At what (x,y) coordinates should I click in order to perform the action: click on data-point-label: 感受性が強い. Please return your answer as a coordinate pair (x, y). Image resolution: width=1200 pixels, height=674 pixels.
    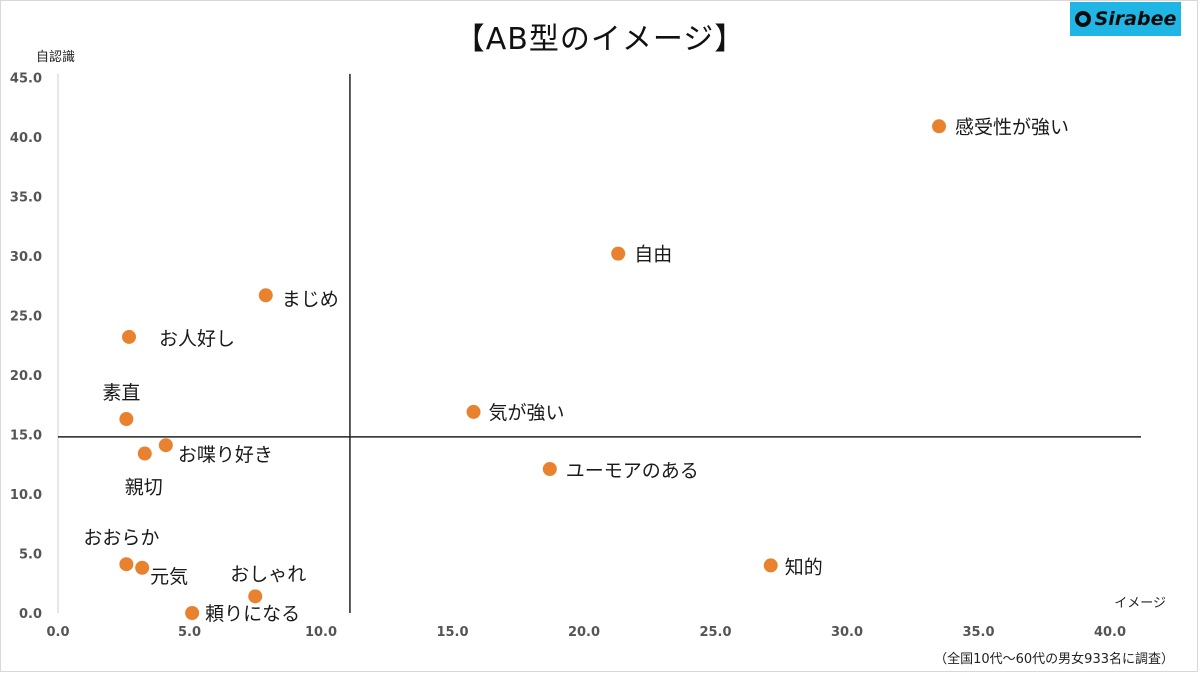
    Looking at the image, I should click on (1012, 127).